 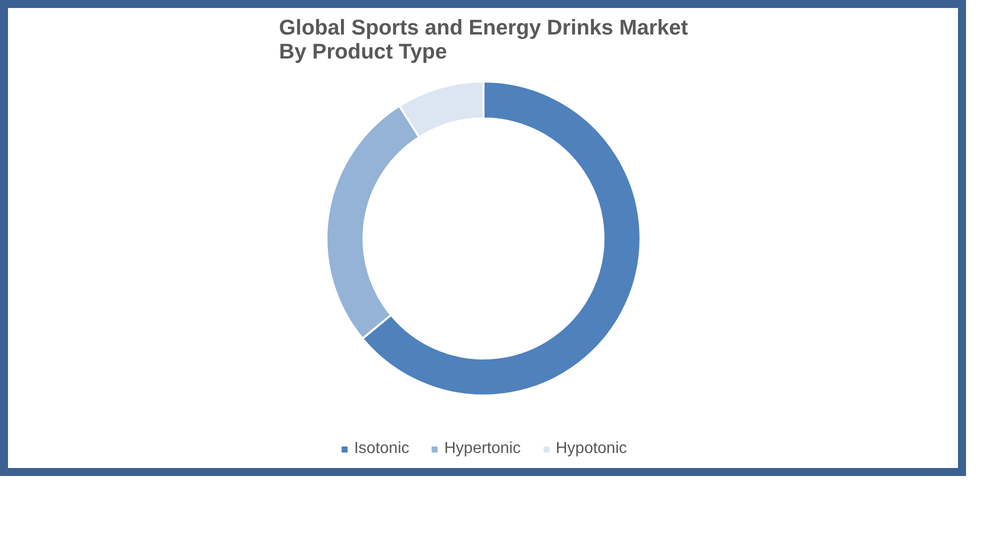 What do you see at coordinates (591, 449) in the screenshot?
I see `legend-label: Hypotonic` at bounding box center [591, 449].